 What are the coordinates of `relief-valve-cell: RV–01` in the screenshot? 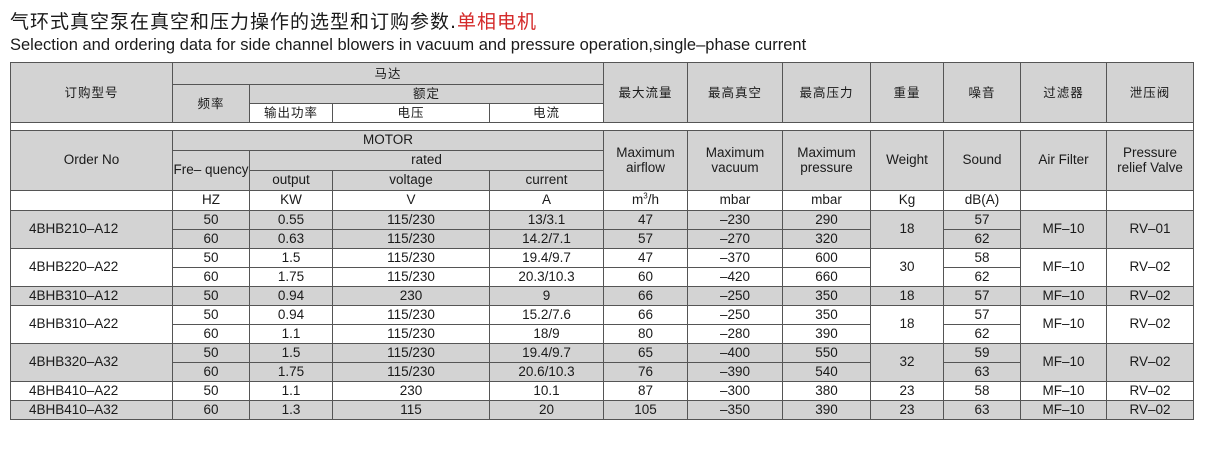 It's located at (1150, 229).